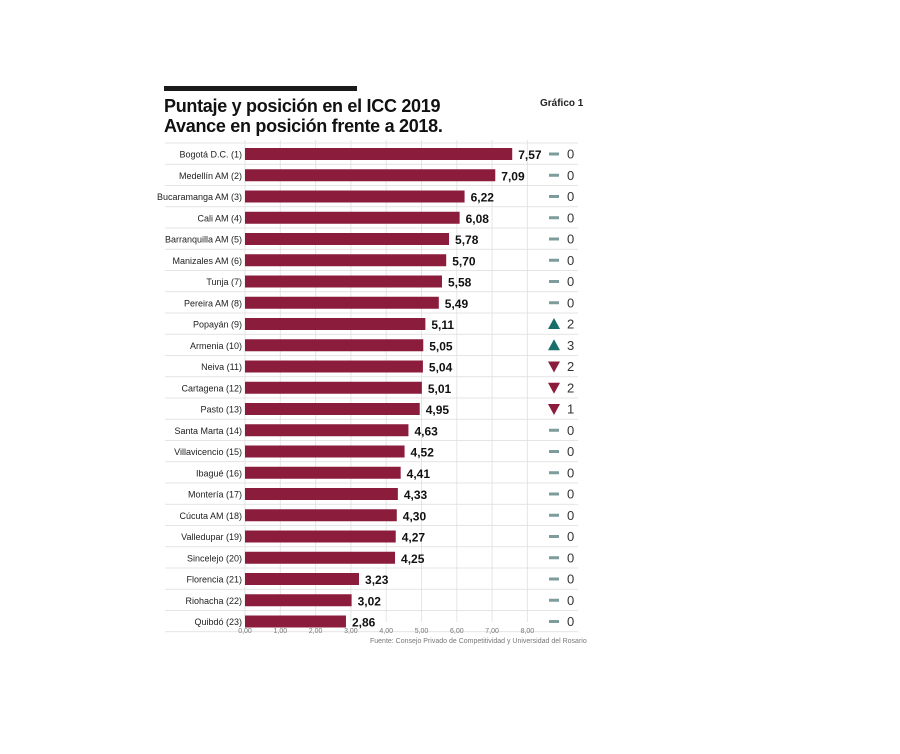 The width and height of the screenshot is (900, 754). Describe the element at coordinates (492, 631) in the screenshot. I see `x-tick-label: 7,00` at that location.